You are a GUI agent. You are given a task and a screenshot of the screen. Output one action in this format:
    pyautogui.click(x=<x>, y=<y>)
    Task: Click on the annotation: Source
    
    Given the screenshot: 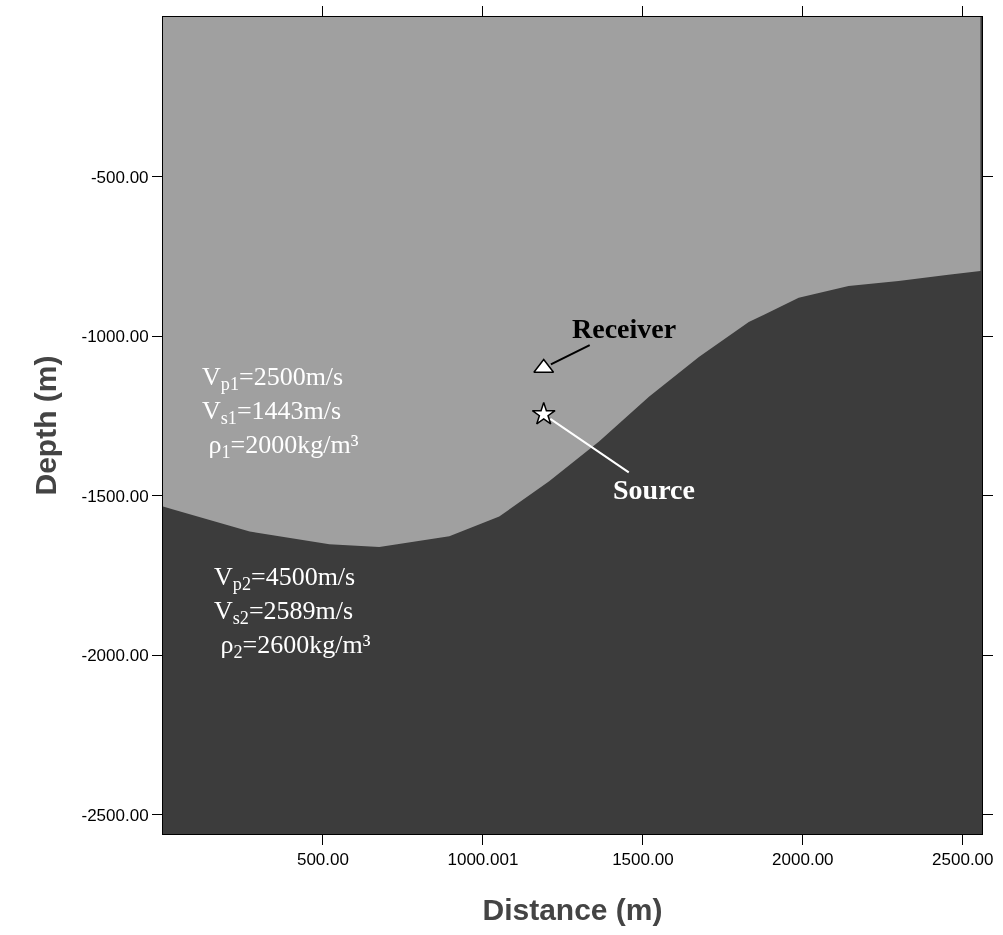 What is the action you would take?
    pyautogui.click(x=654, y=489)
    